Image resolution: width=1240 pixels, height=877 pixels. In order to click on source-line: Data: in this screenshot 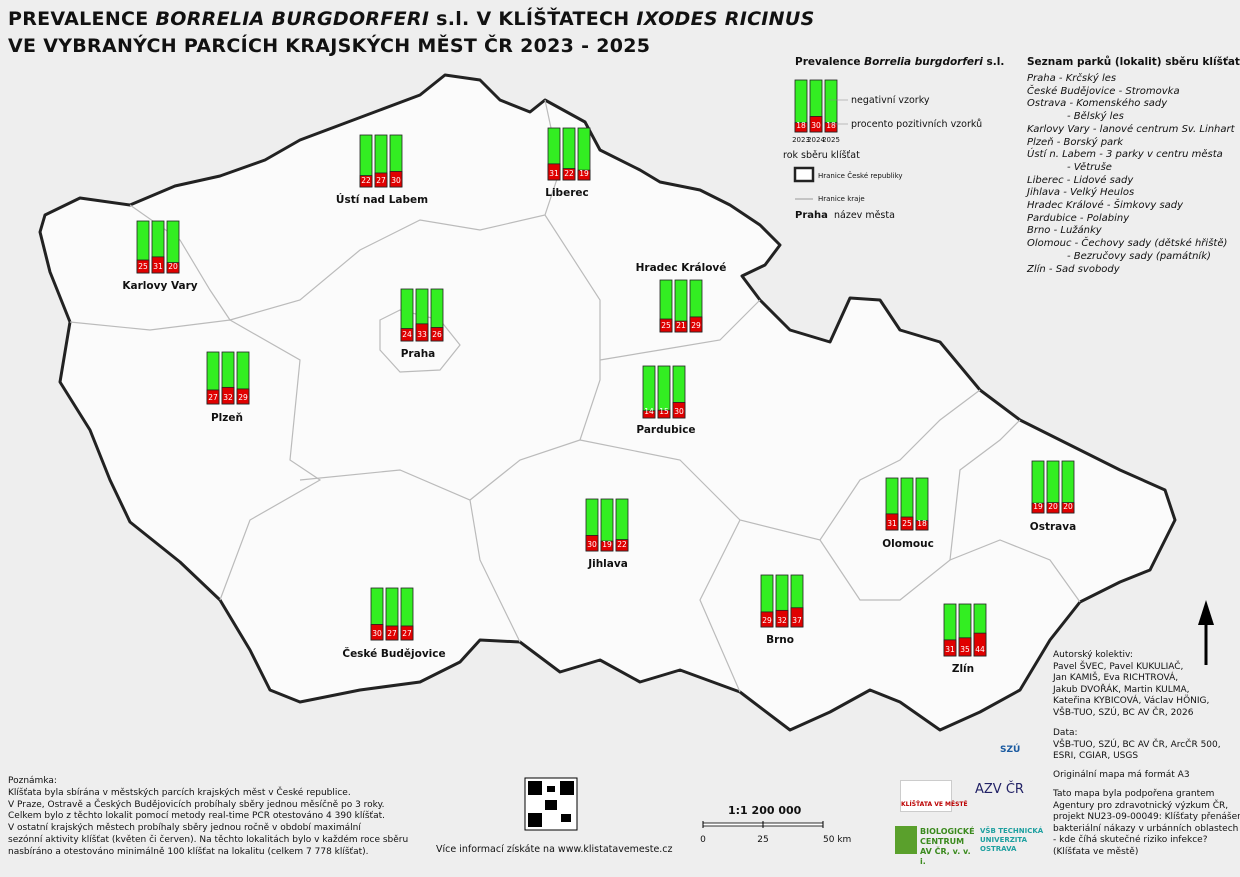, I will do `click(1065, 733)`.